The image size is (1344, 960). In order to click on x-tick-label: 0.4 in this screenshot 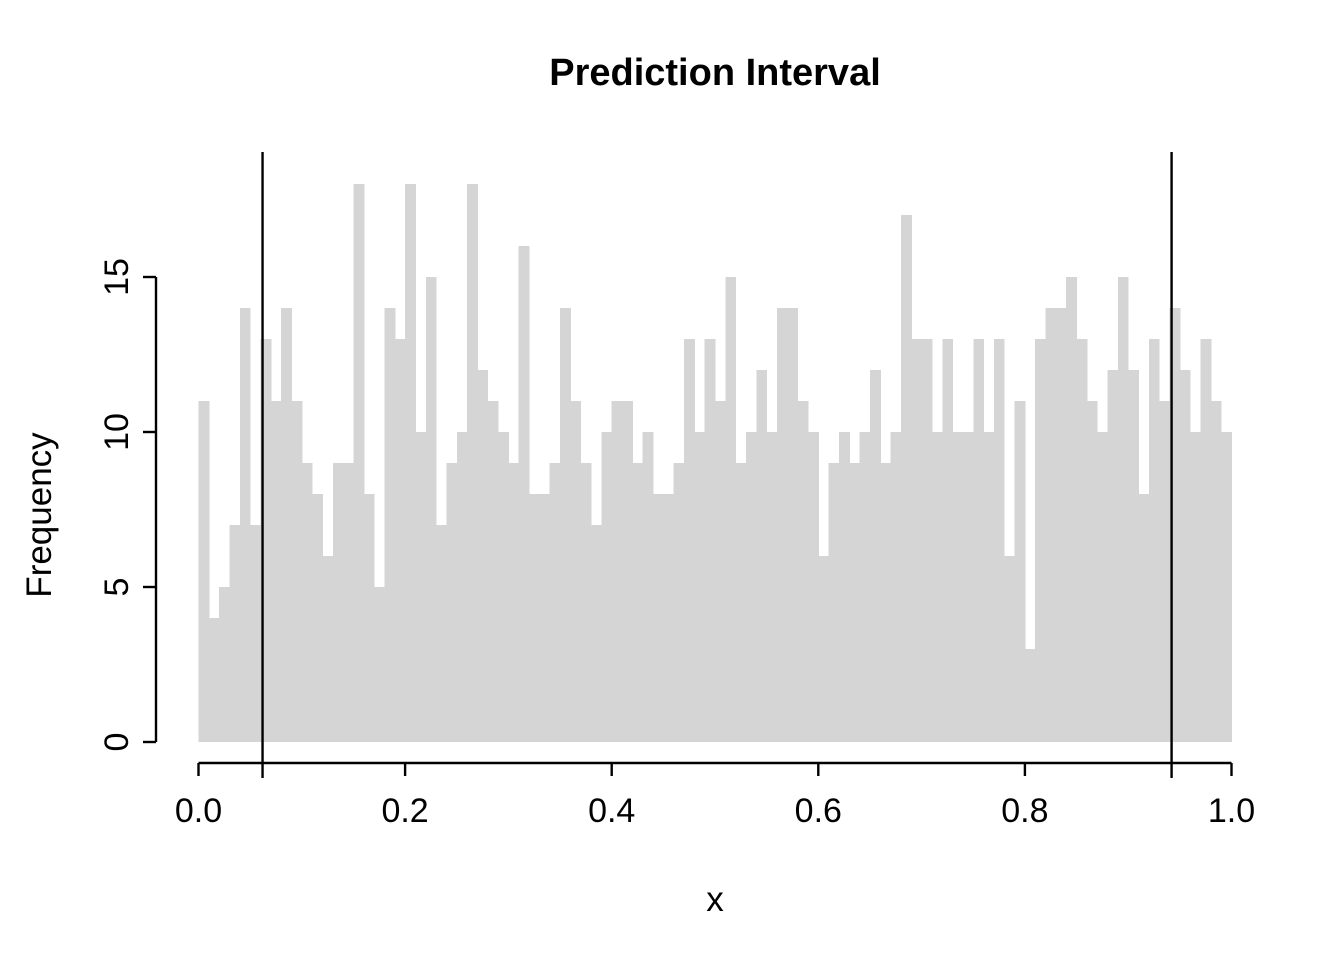, I will do `click(611, 811)`.